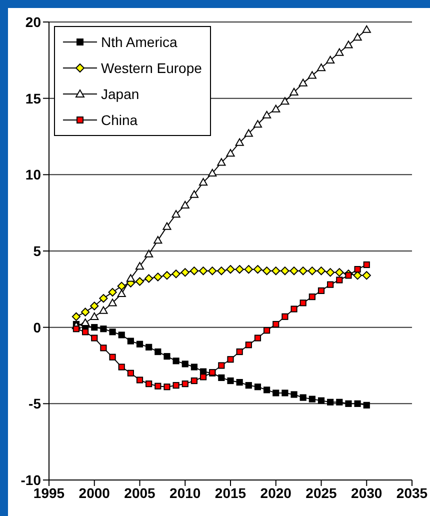 This screenshot has width=430, height=516. What do you see at coordinates (119, 120) in the screenshot?
I see `legend-label: China` at bounding box center [119, 120].